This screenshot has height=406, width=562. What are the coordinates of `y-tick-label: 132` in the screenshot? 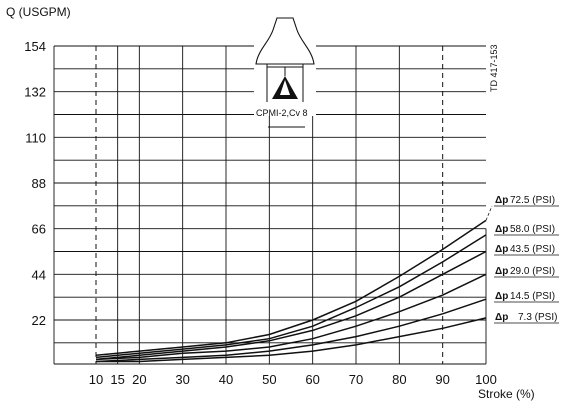 It's located at (35, 92).